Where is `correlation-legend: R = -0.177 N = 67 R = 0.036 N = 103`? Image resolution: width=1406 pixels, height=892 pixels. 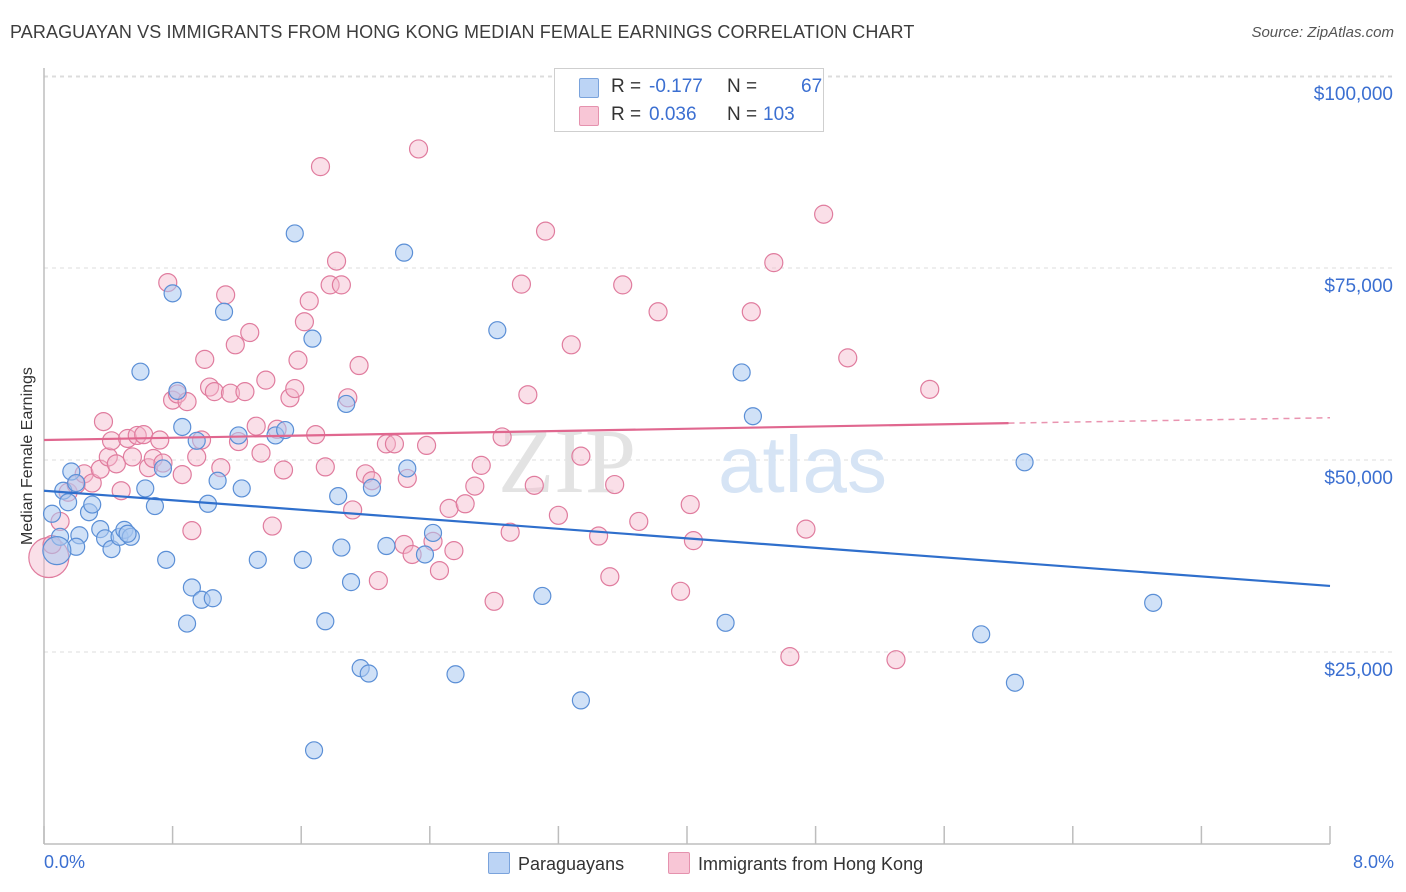
correlation-legend: R = -0.177 N = 67 R = 0.036 N = 103 is located at coordinates (689, 100).